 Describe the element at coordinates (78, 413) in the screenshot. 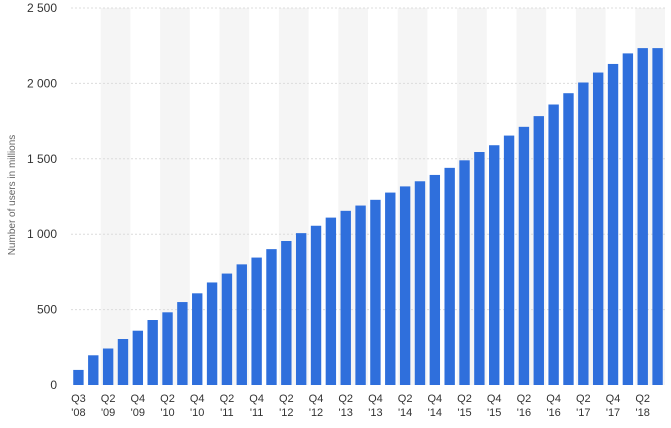

I see `x-tick-year: '08` at that location.